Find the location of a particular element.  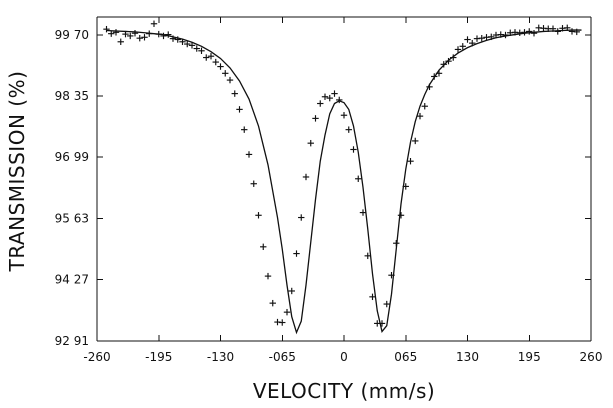

y-tick-label: 92 91 is located at coordinates (72, 341).